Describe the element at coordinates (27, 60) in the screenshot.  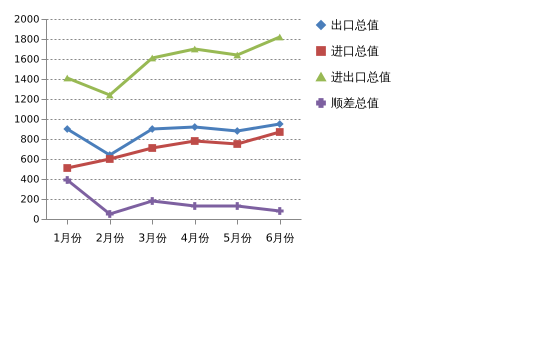
I see `y-tick-label: 1600` at that location.